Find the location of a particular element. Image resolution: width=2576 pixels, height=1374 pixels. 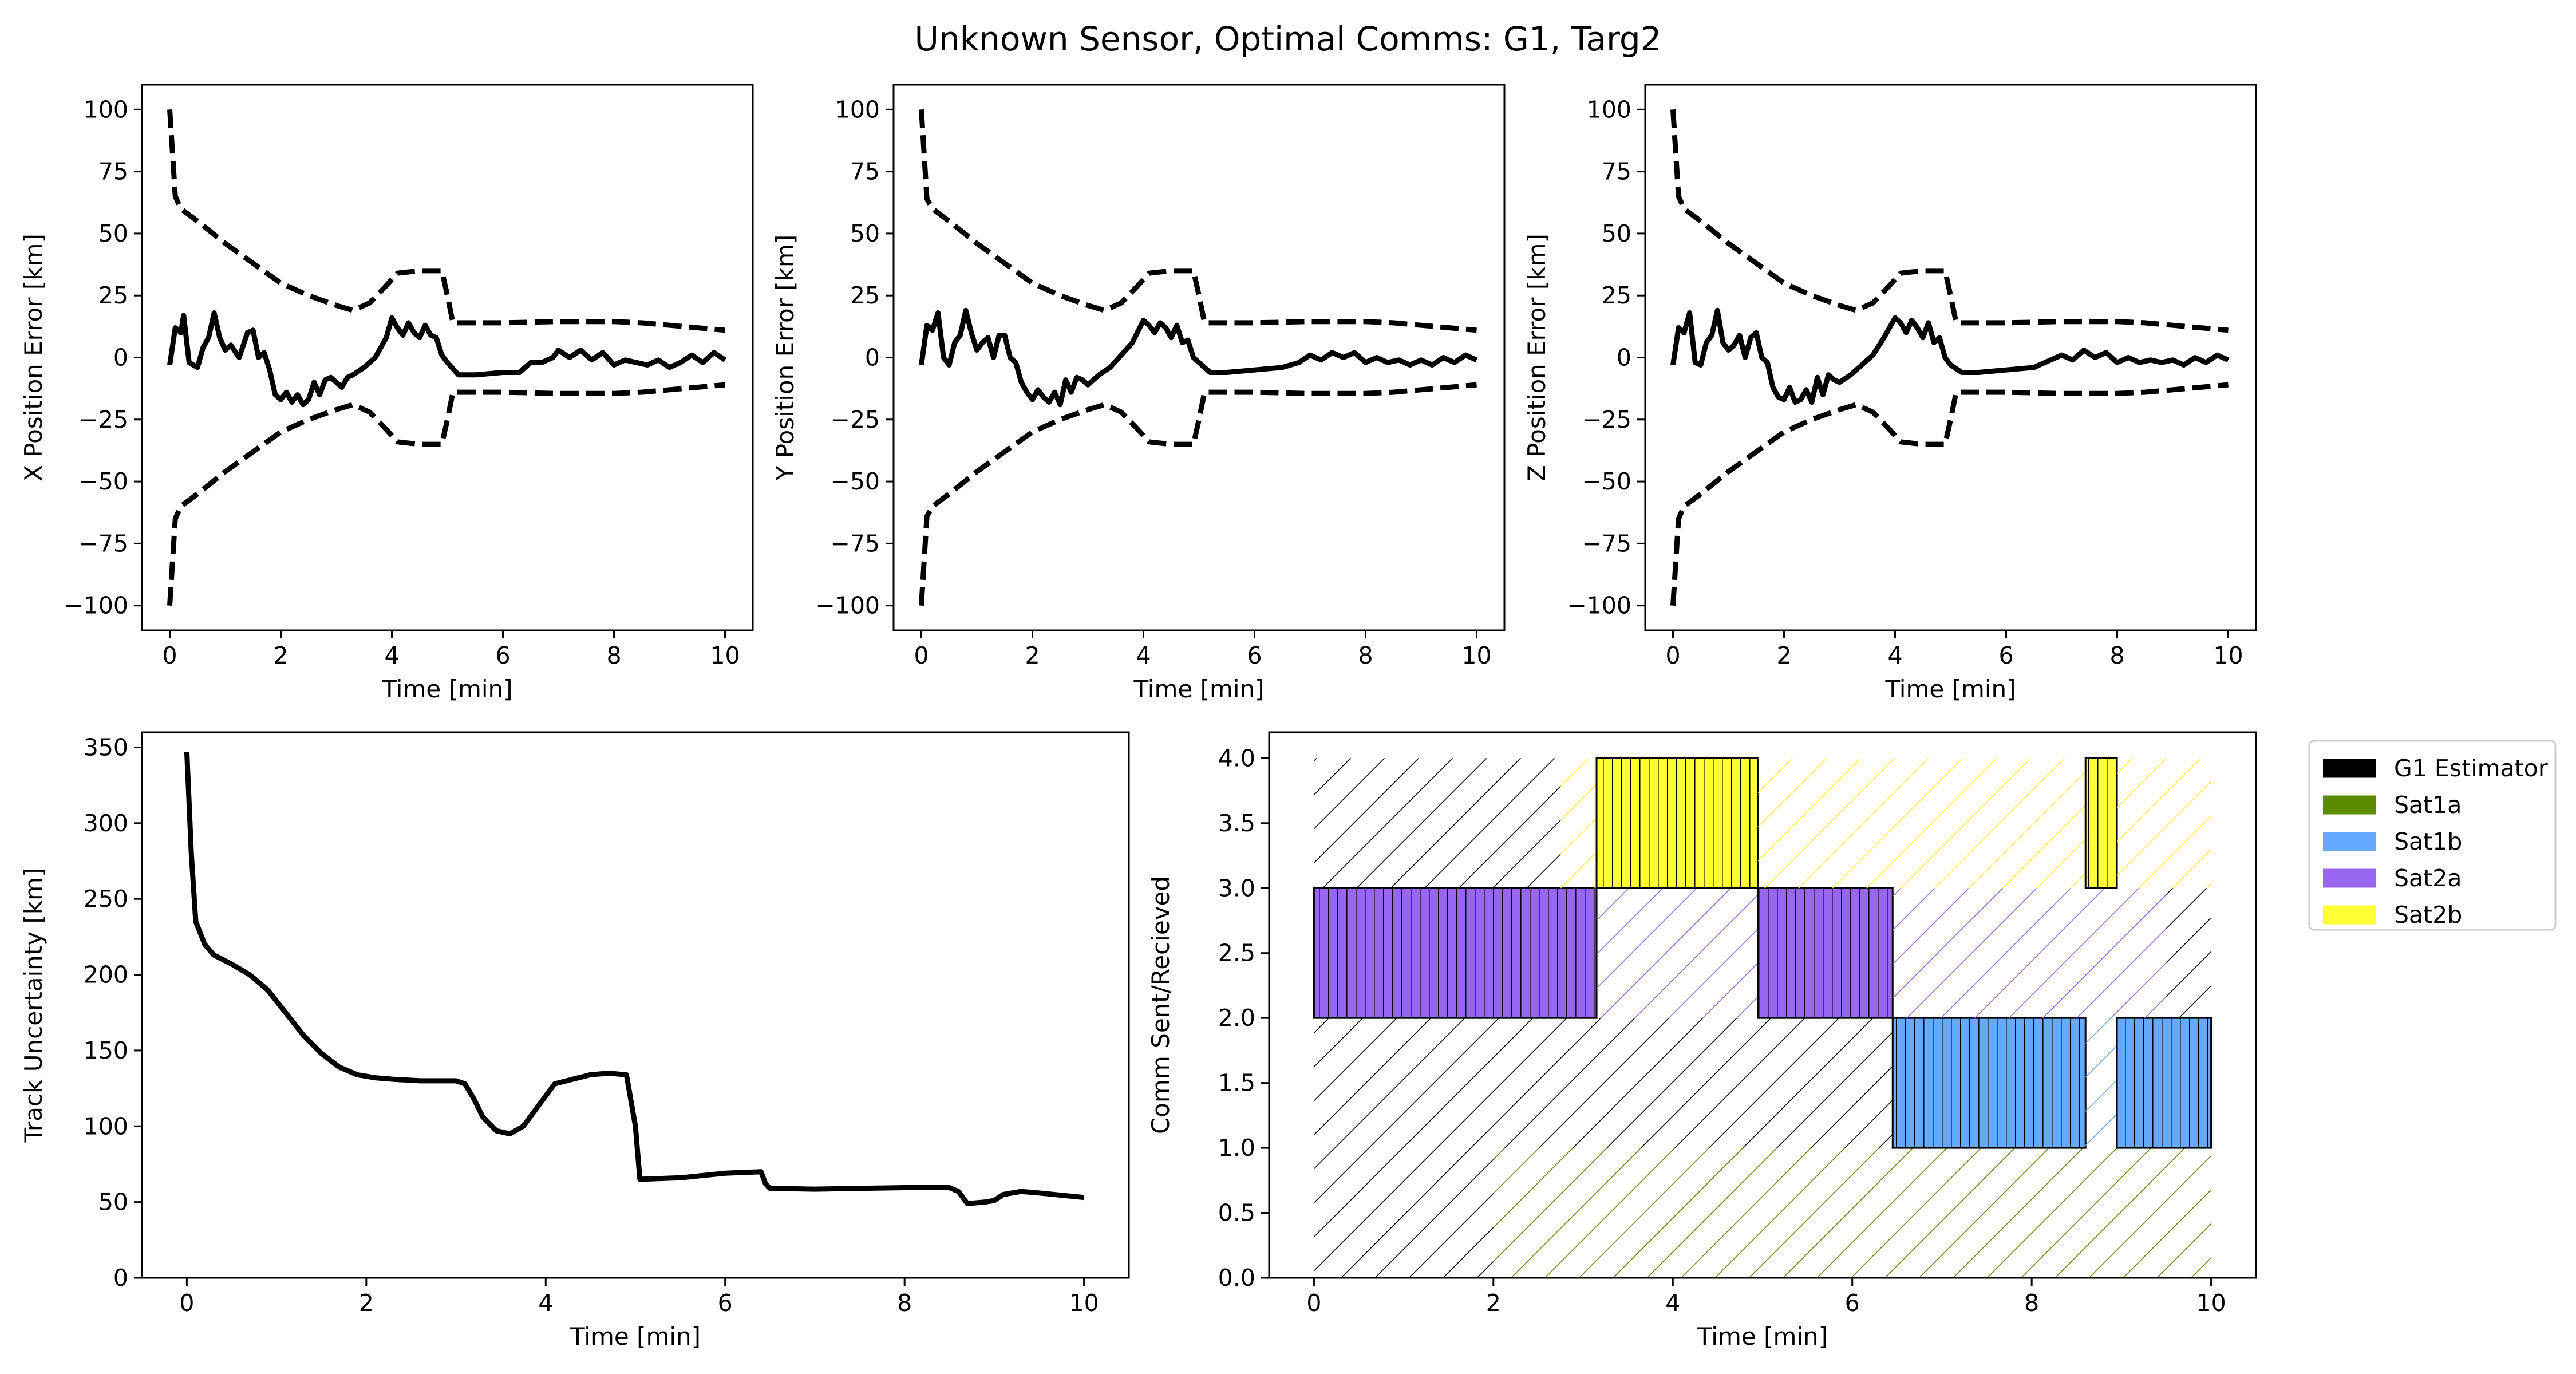

z-error-y-axis-label: Z Position Error [km] is located at coordinates (1537, 358).